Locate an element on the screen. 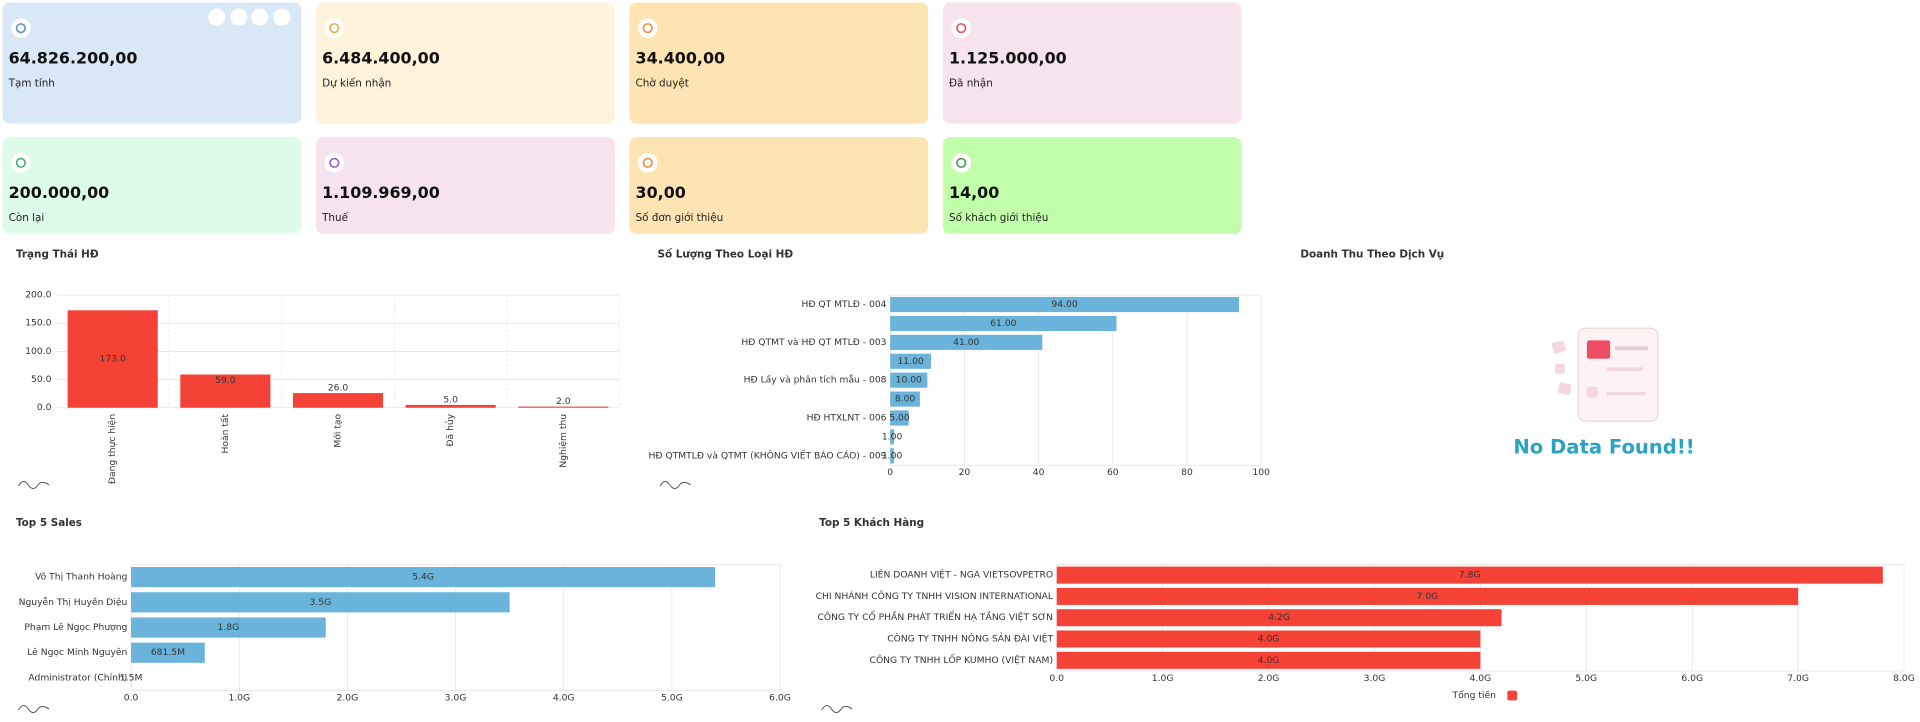 The height and width of the screenshot is (722, 1920). value-label: 3.5G is located at coordinates (320, 602).